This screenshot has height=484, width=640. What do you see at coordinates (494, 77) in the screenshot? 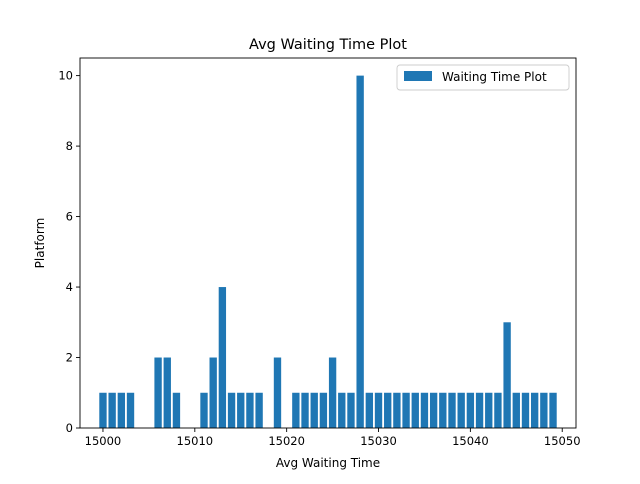
I see `legend-label: Waiting Time Plot` at bounding box center [494, 77].